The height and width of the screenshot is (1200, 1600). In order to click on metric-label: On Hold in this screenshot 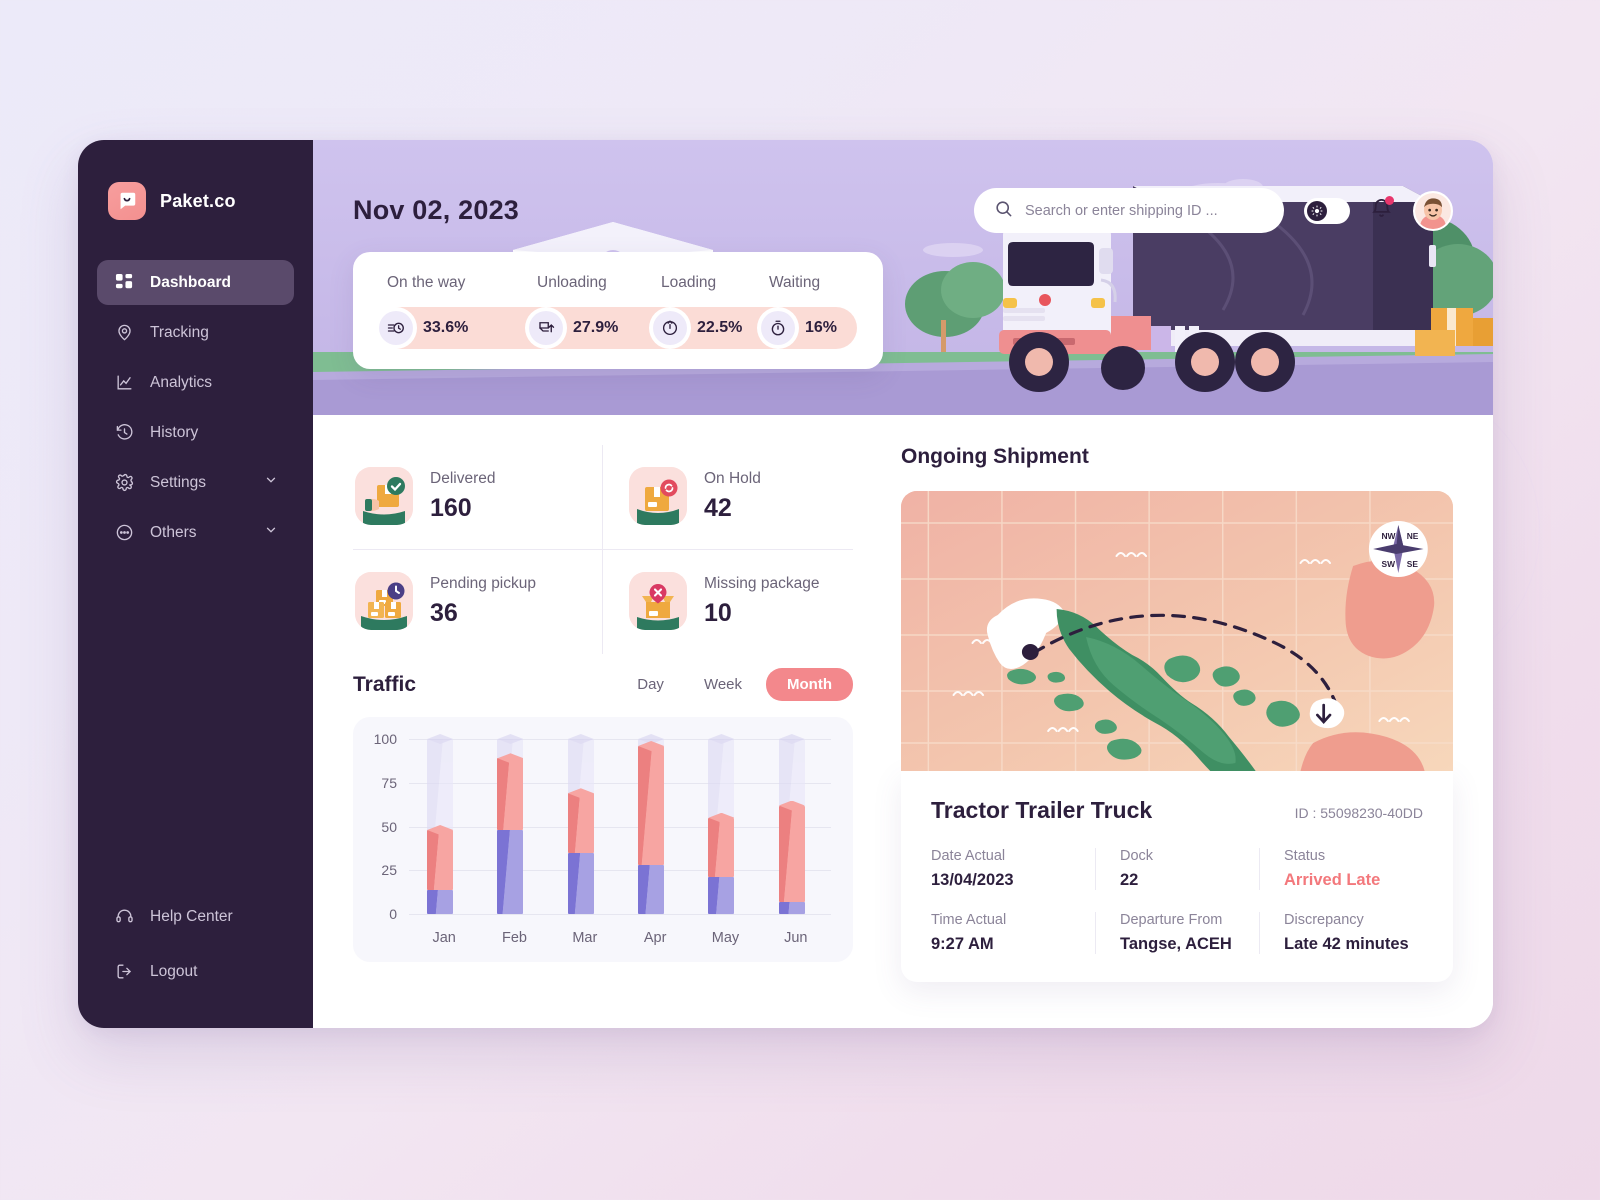, I will do `click(732, 478)`.